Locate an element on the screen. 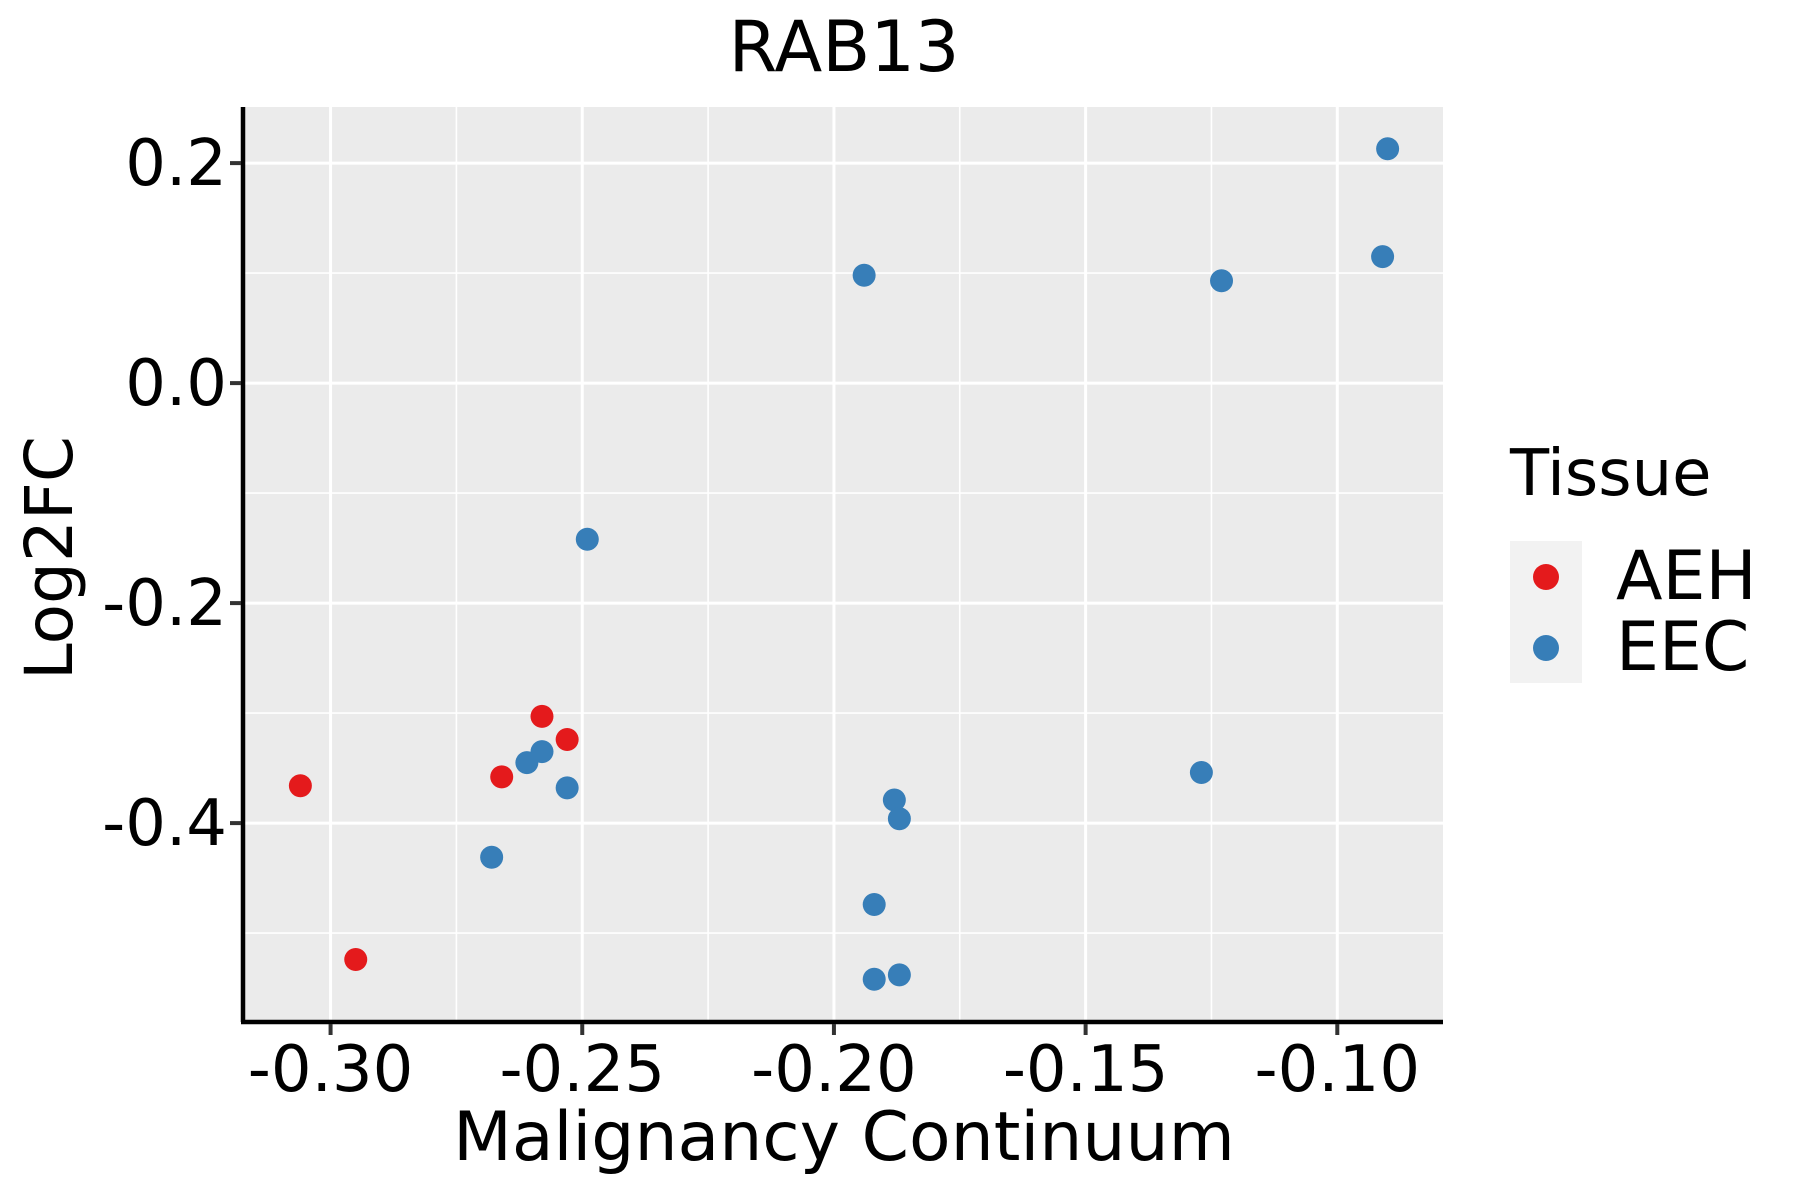 The image size is (1800, 1200). legend-entry-eec: EEC is located at coordinates (1650, 647).